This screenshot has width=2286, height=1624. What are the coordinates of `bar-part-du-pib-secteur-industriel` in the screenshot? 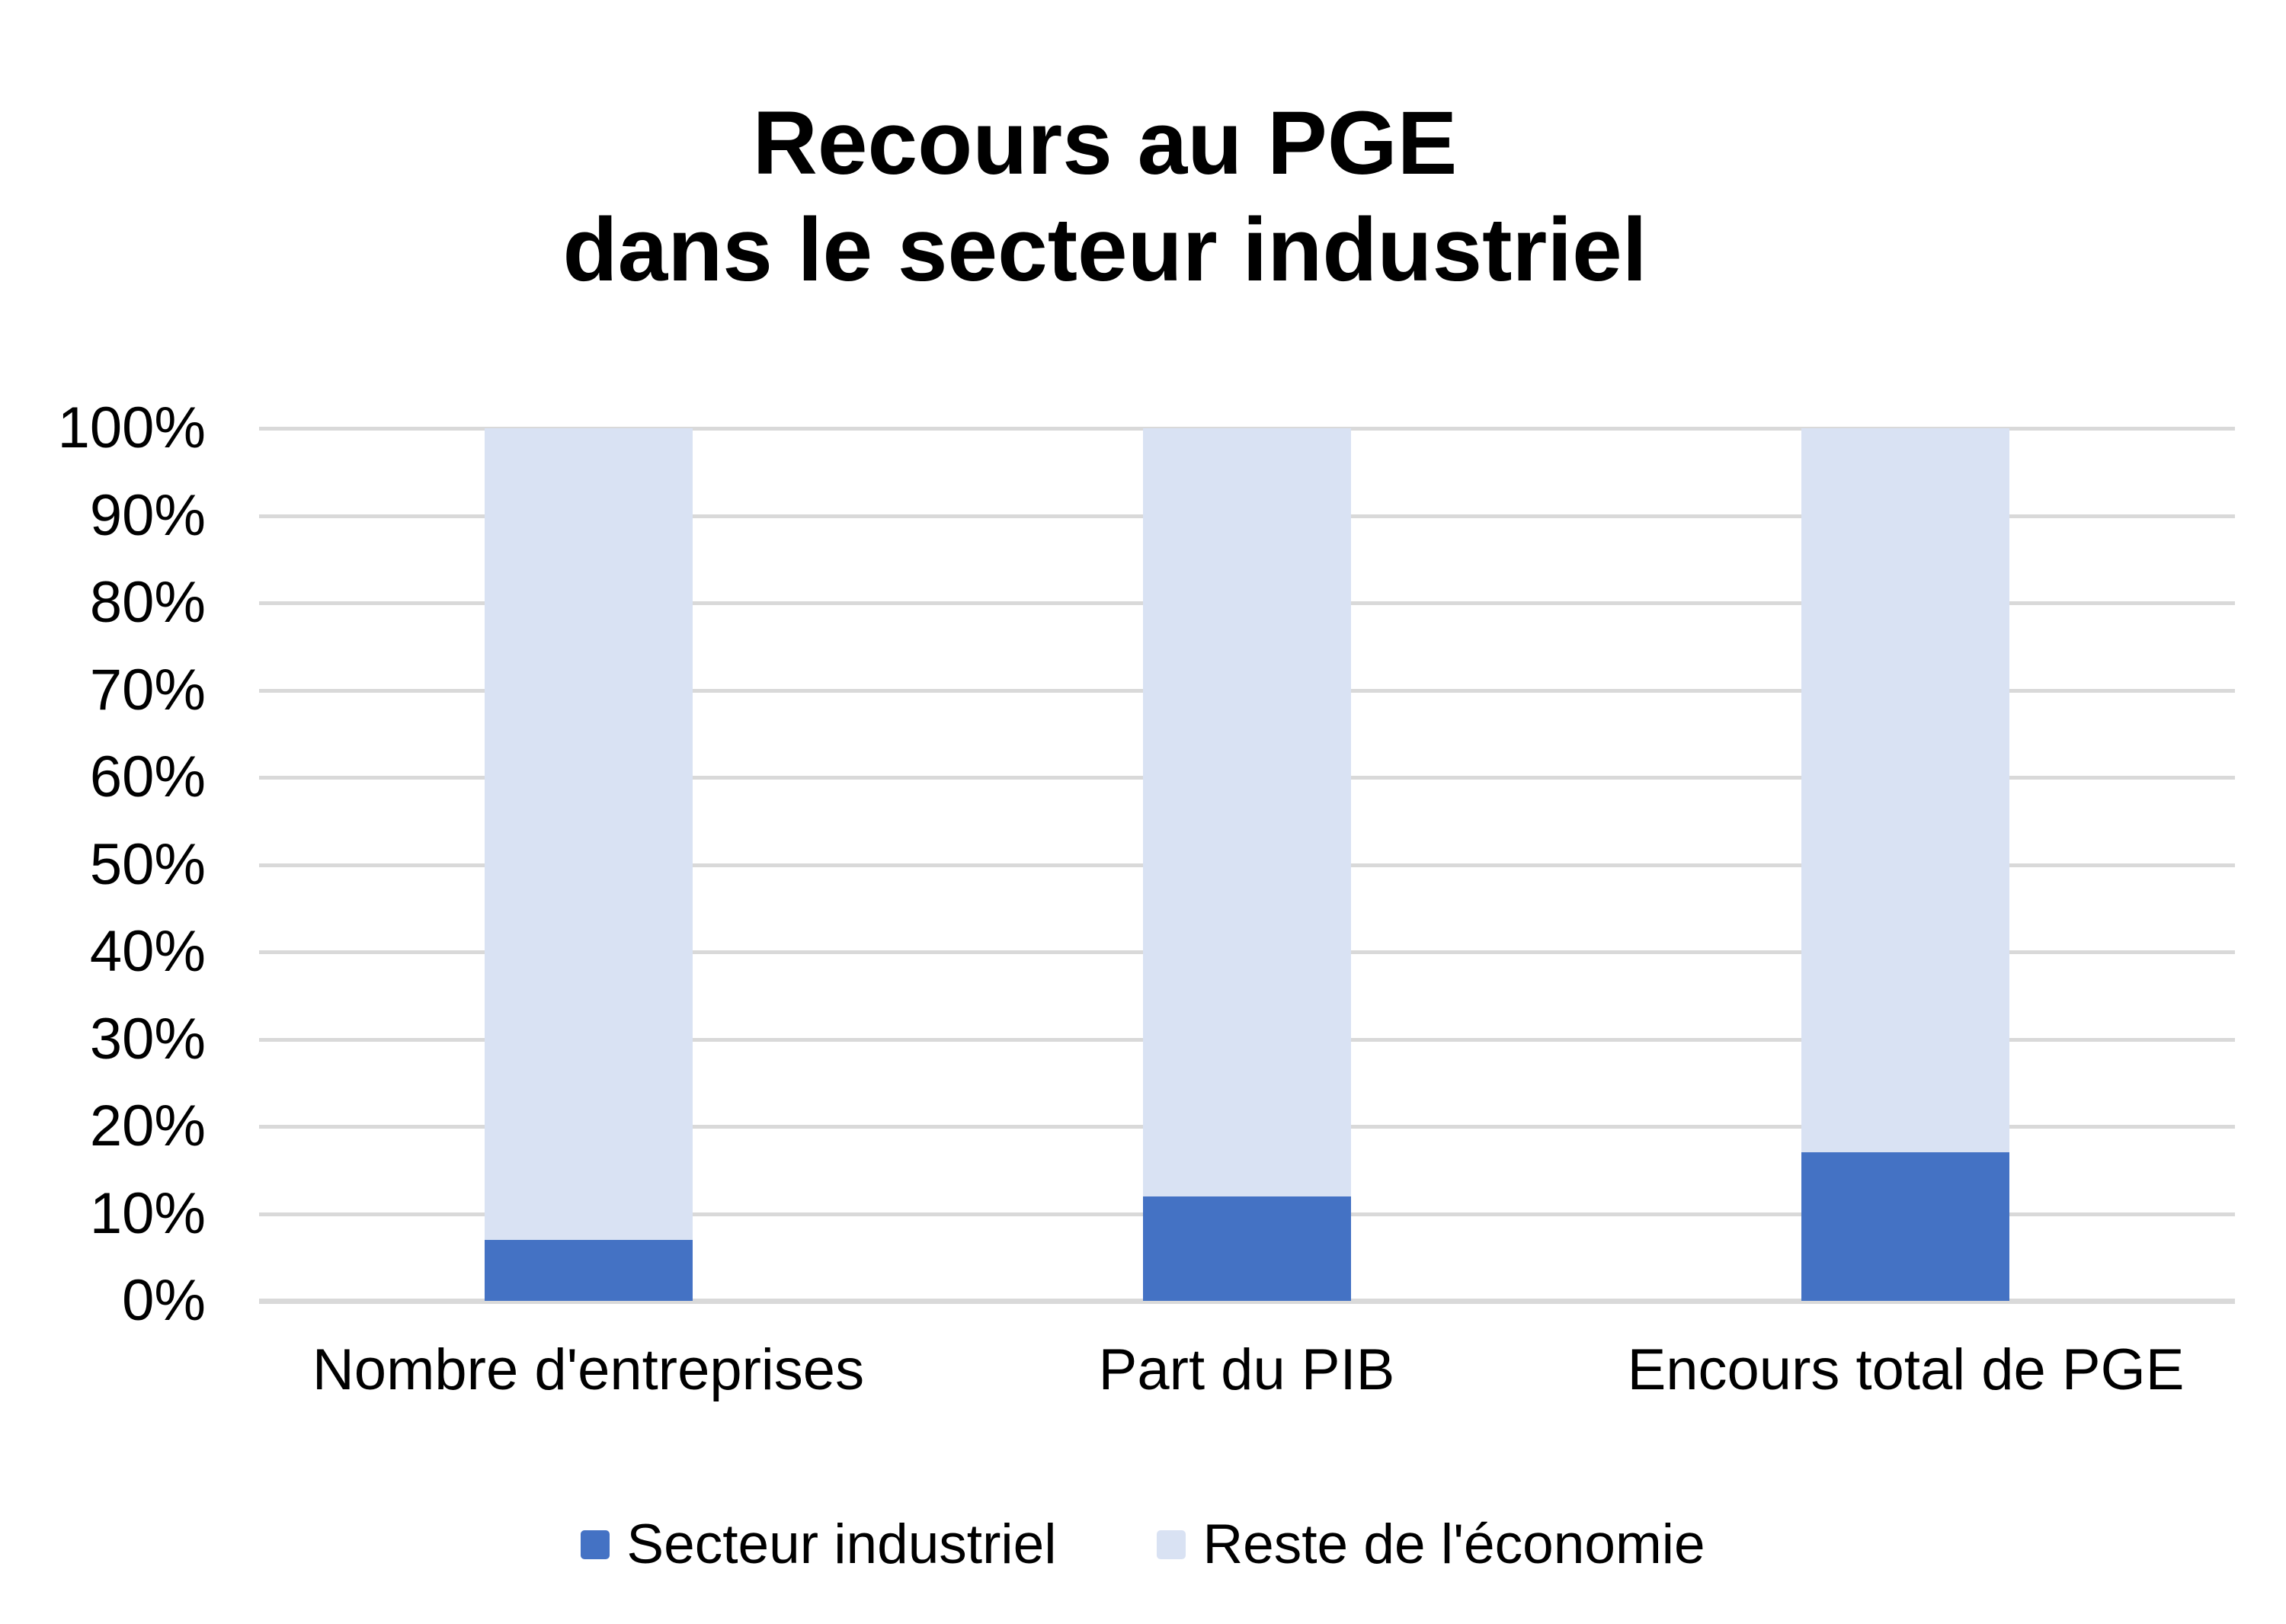 It's located at (1247, 1248).